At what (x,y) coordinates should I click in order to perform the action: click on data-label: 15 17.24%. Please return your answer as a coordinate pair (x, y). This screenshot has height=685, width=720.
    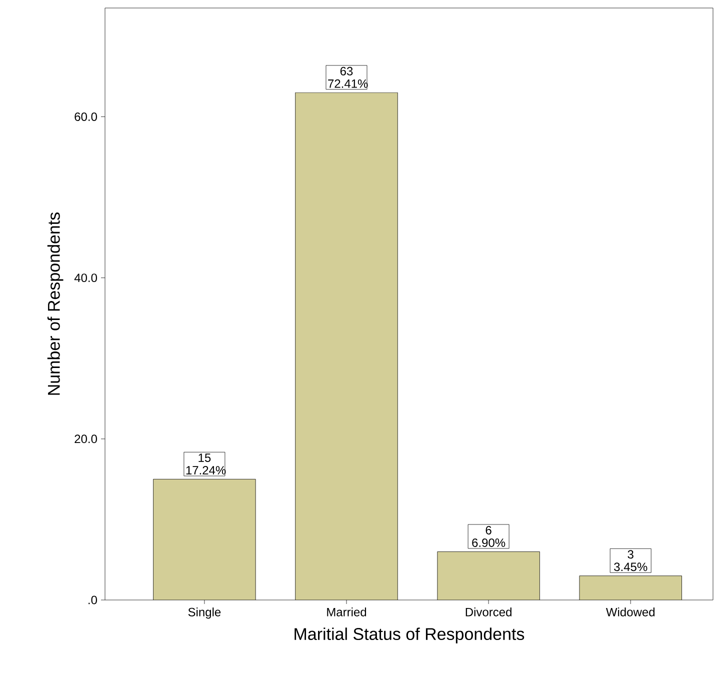
    Looking at the image, I should click on (206, 464).